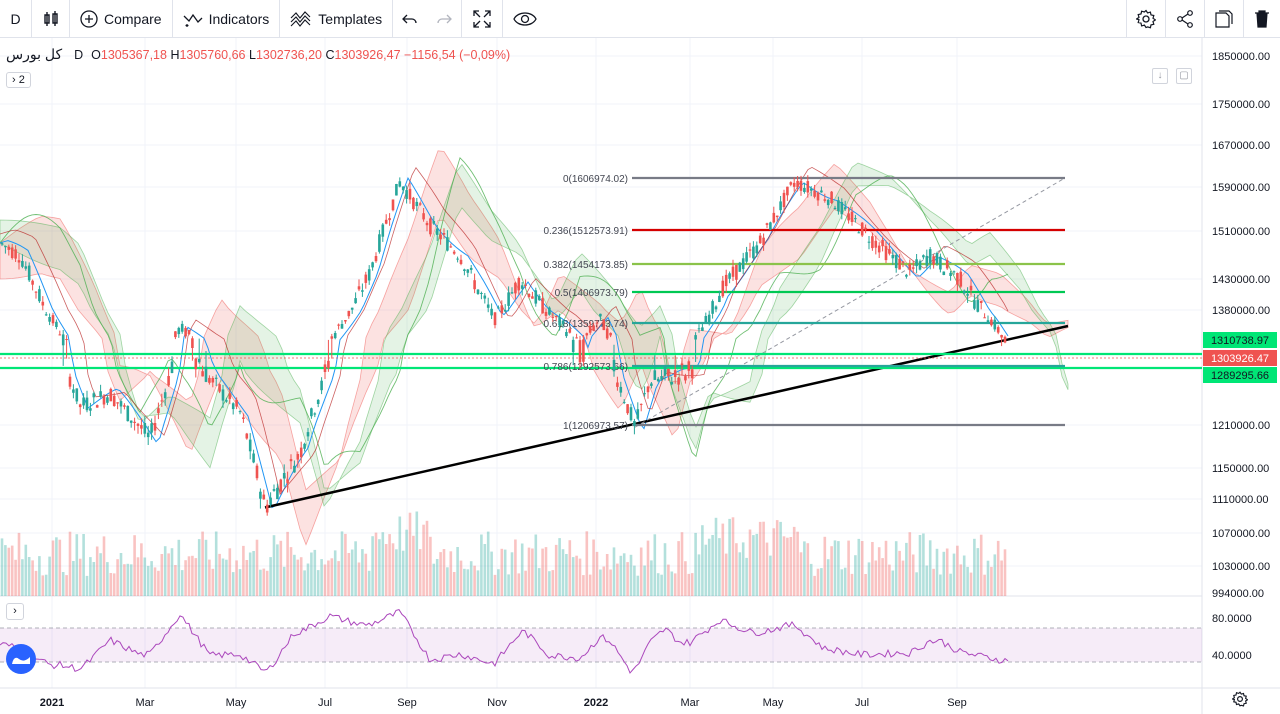 The image size is (1280, 714). I want to click on symbol-name: کل بورس, so click(34, 54).